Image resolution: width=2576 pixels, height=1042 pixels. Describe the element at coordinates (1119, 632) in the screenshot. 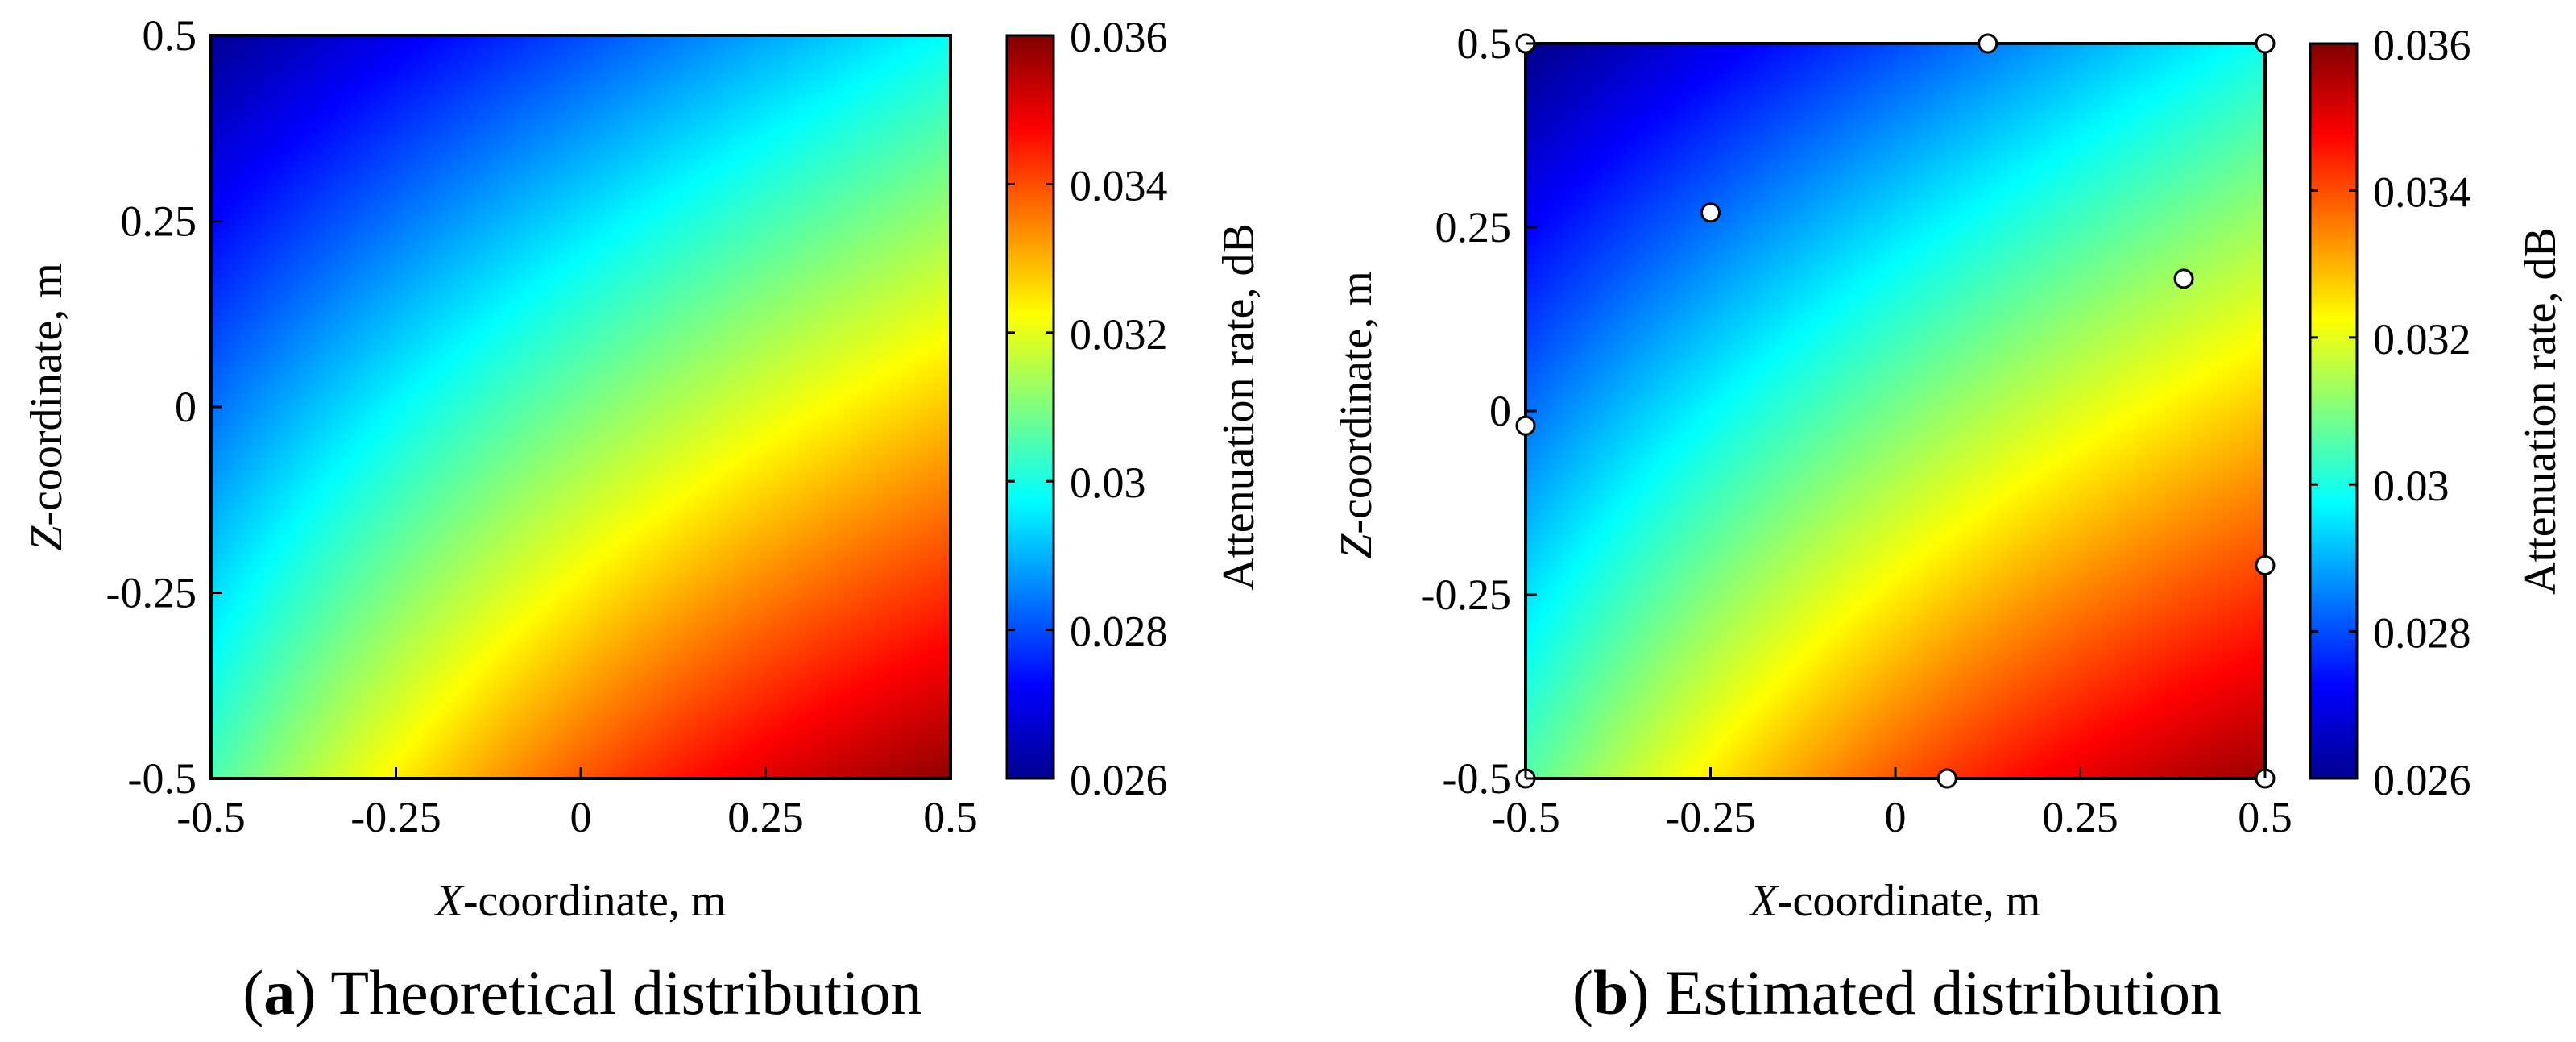

I see `colorbar-tick-label-a: 0.028` at that location.